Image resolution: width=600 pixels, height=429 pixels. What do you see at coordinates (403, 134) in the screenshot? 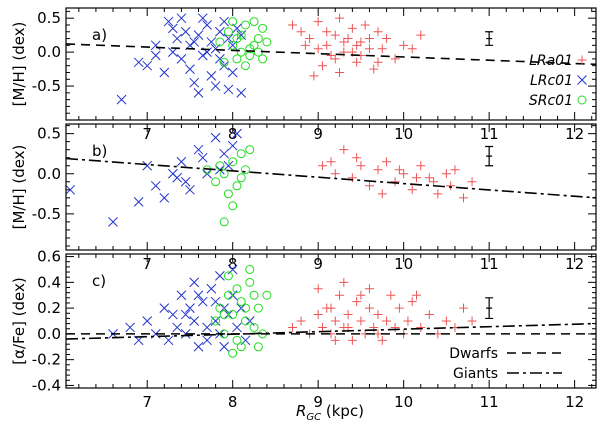
I see `x-tick-label: 10` at bounding box center [403, 134].